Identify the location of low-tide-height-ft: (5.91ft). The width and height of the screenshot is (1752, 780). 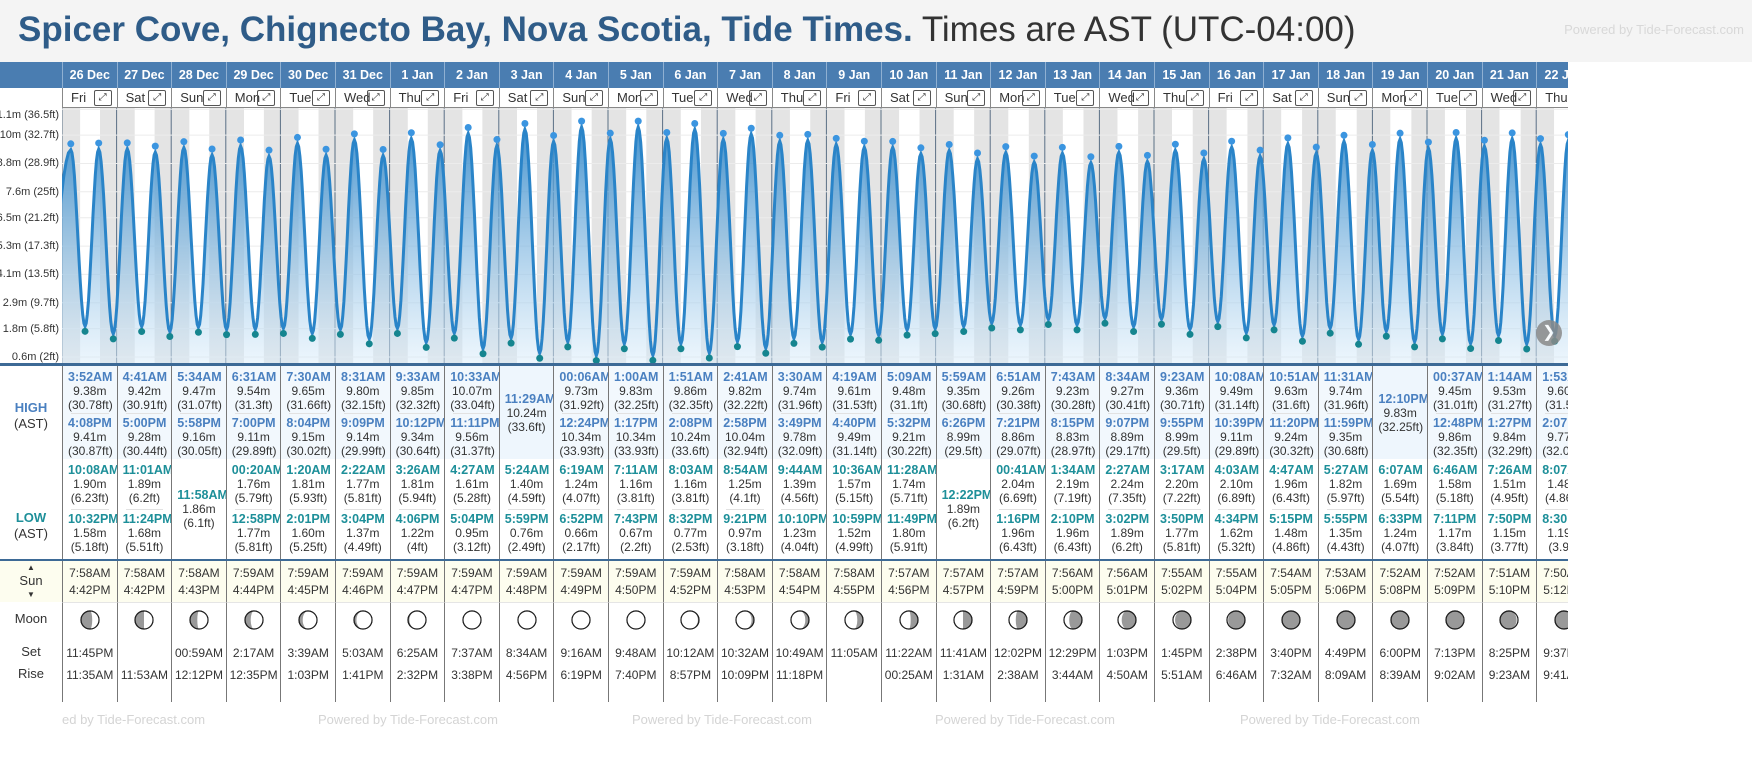
(908, 547).